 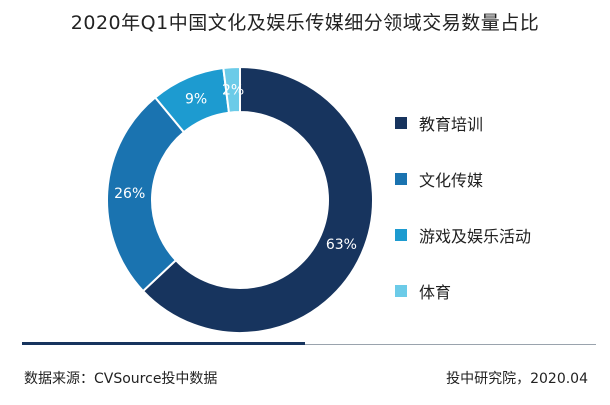 What do you see at coordinates (121, 379) in the screenshot?
I see `data-source: 数据来源：CVSource投中数据` at bounding box center [121, 379].